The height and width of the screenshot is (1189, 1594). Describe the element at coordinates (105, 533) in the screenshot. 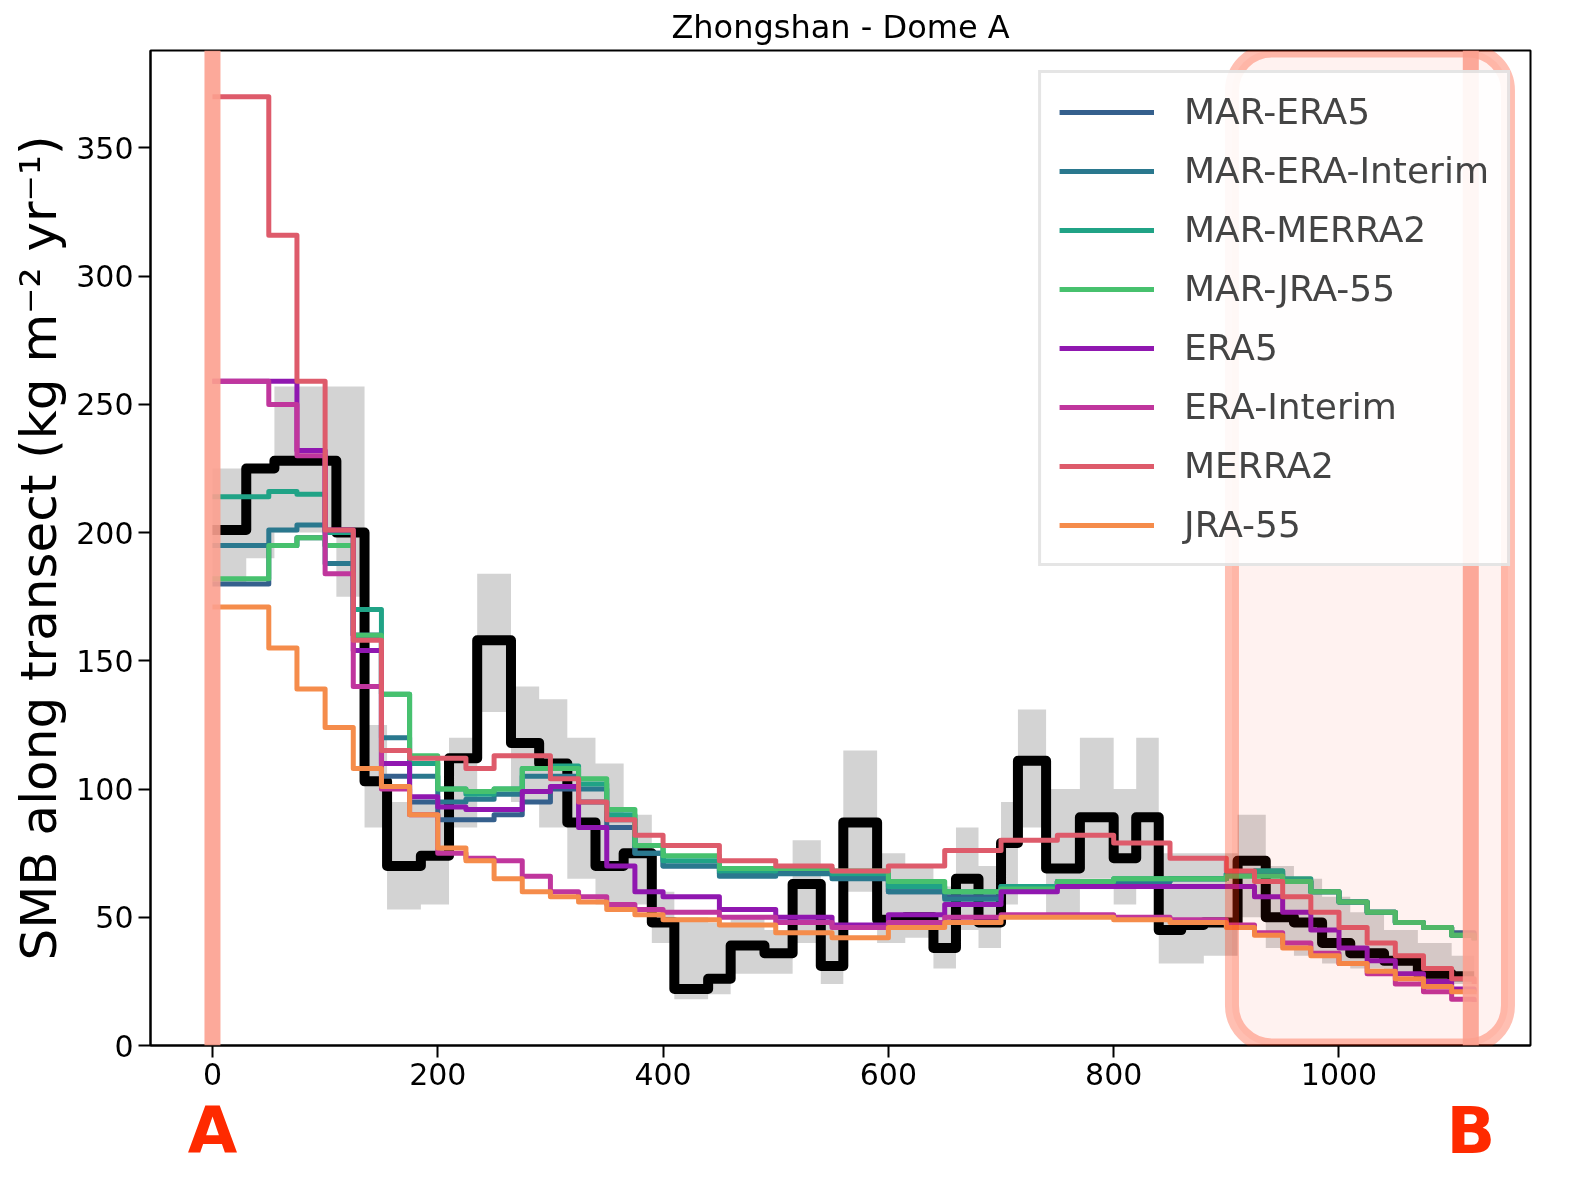

I see `y-tick-label: 200` at that location.